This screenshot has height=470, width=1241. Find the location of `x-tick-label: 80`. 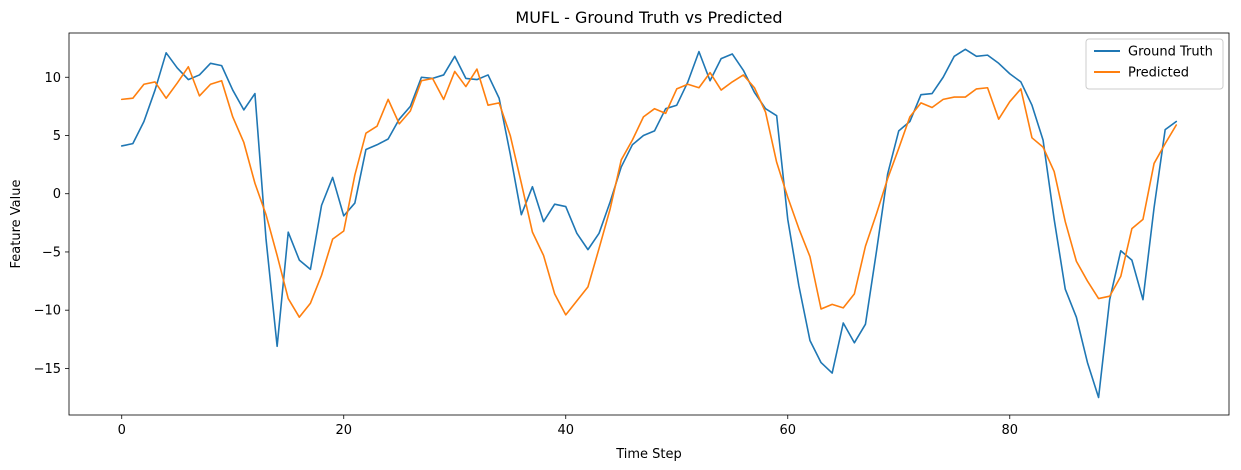

x-tick-label: 80 is located at coordinates (1009, 430).